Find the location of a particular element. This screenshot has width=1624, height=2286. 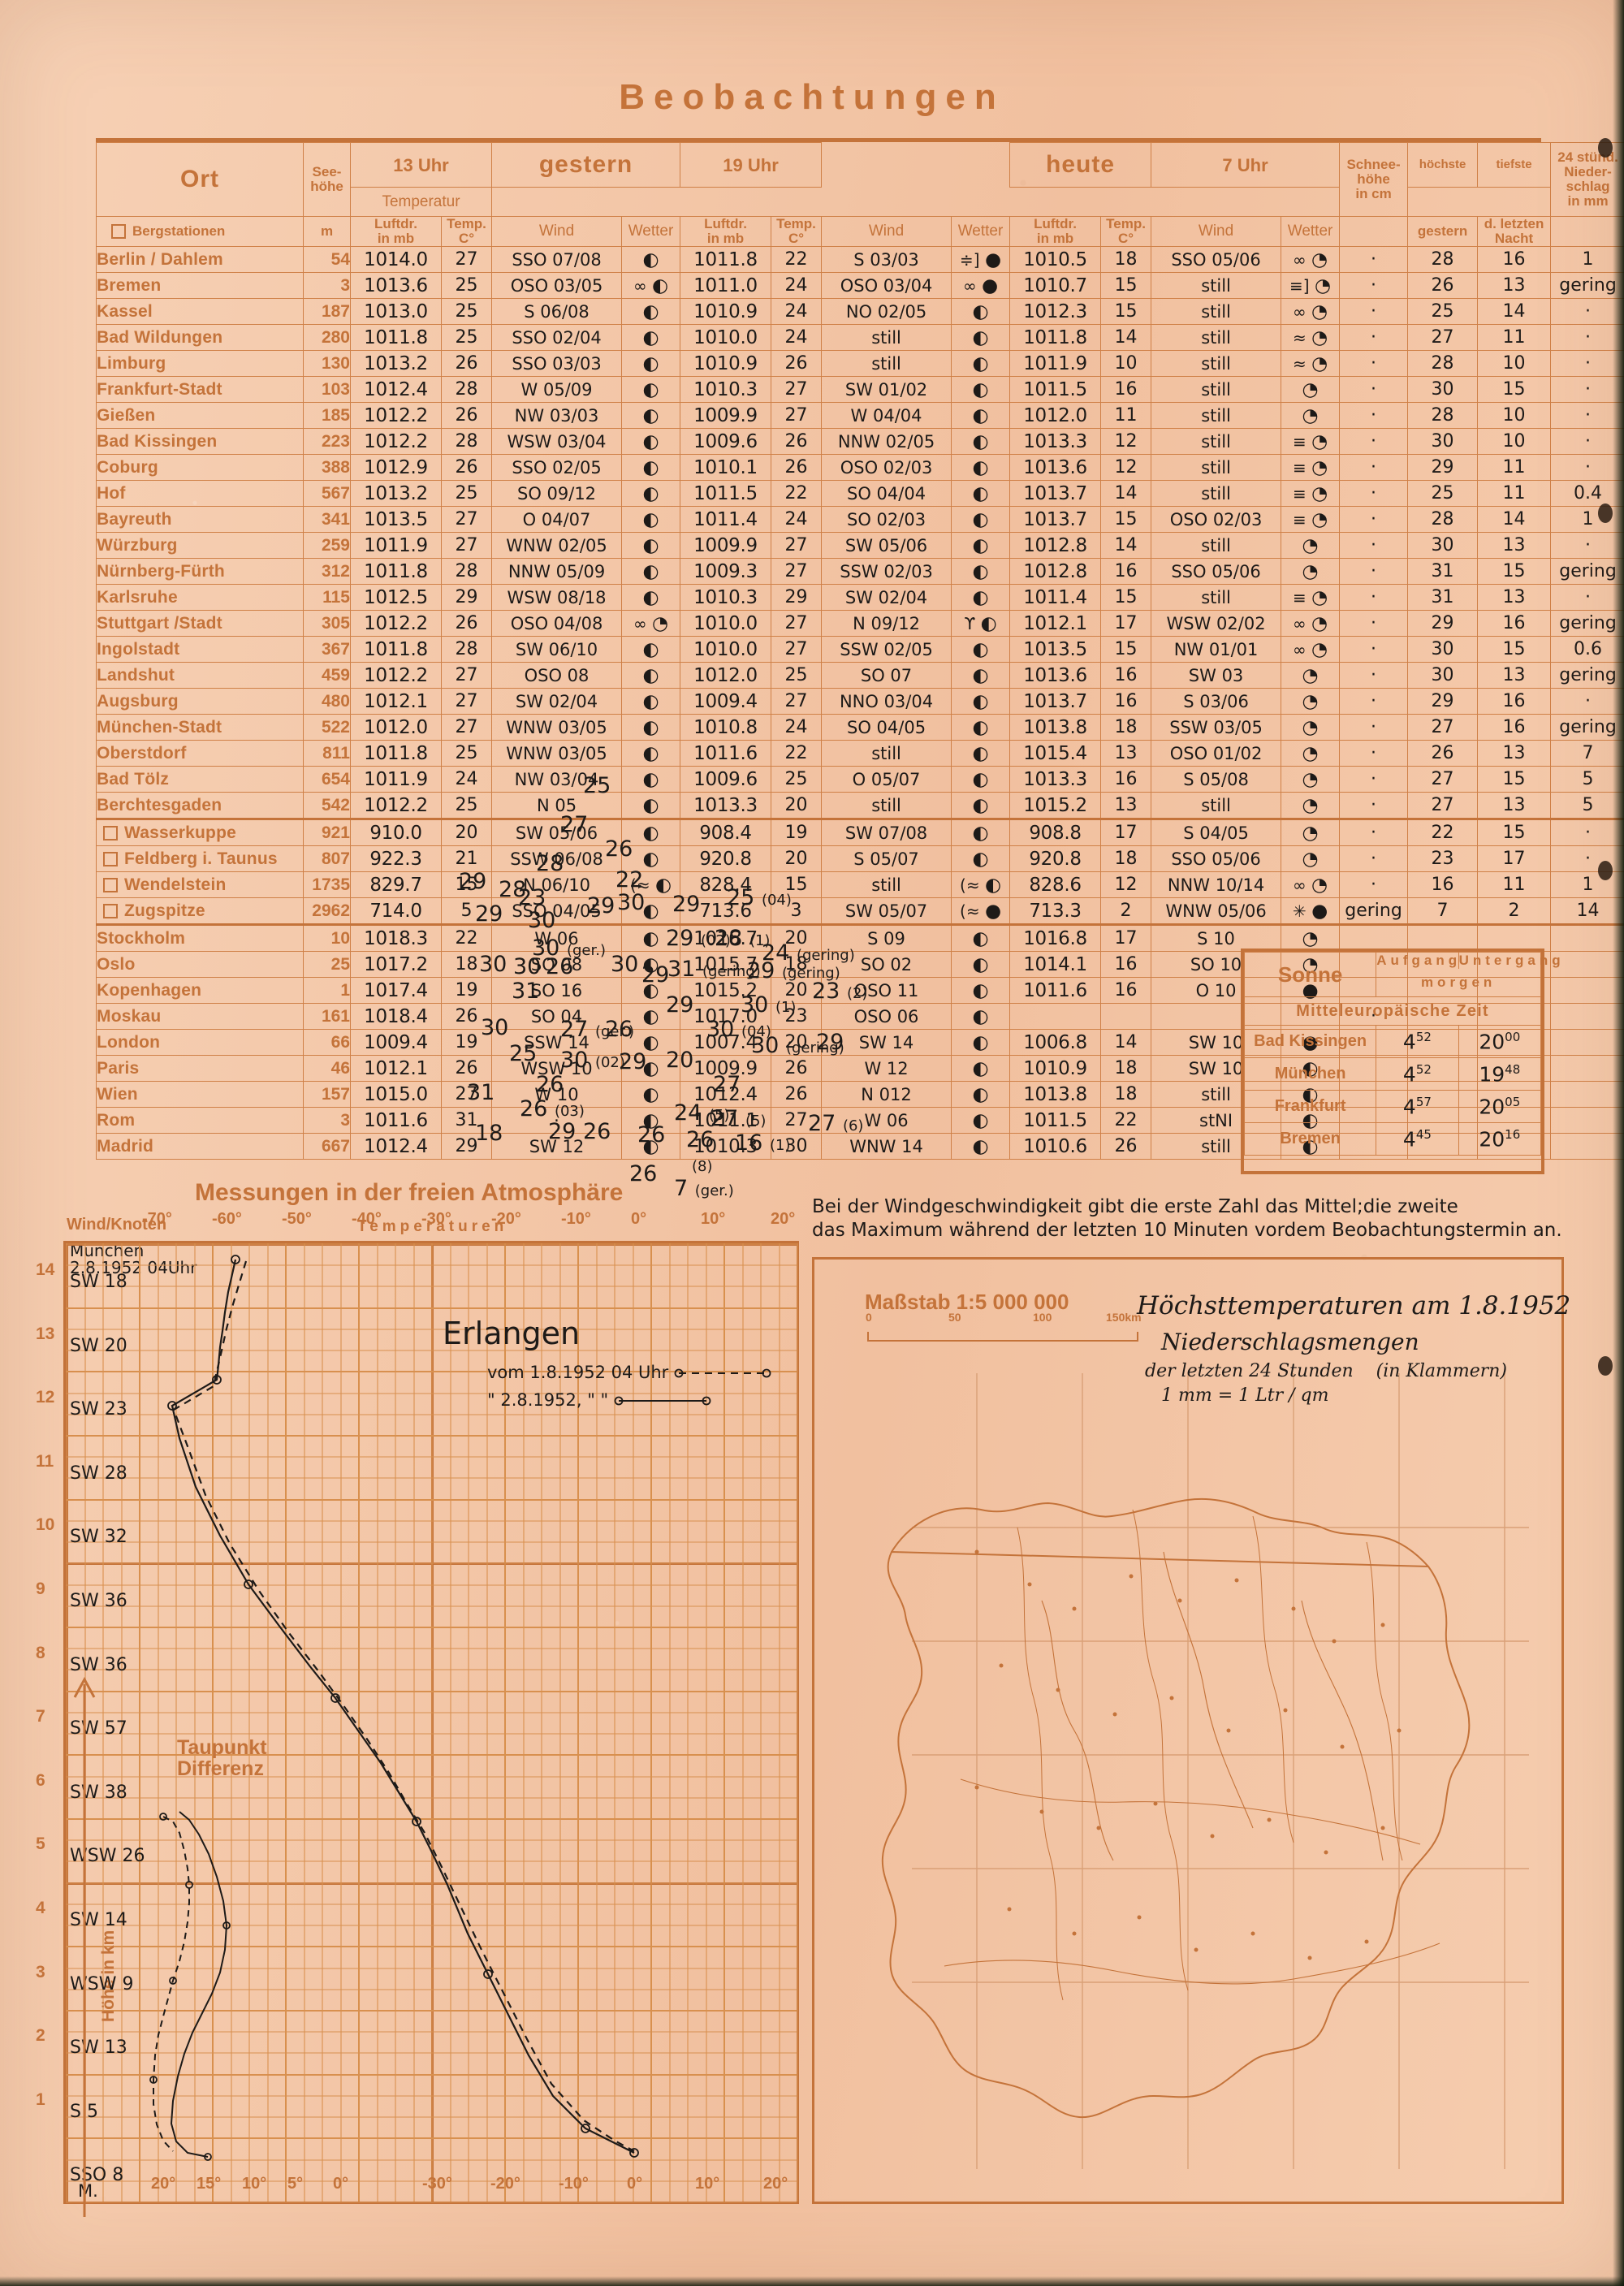

pressure-19: 1011.4 is located at coordinates (726, 520).